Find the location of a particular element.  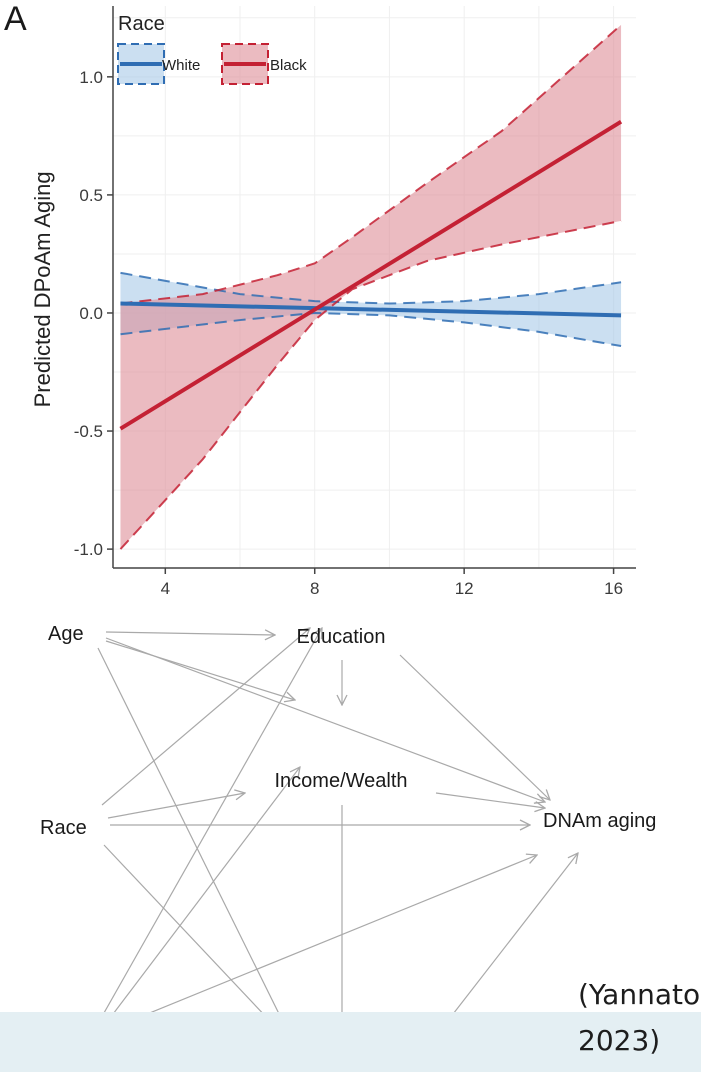

arrow-age-to-neighborhood is located at coordinates (192, 839).